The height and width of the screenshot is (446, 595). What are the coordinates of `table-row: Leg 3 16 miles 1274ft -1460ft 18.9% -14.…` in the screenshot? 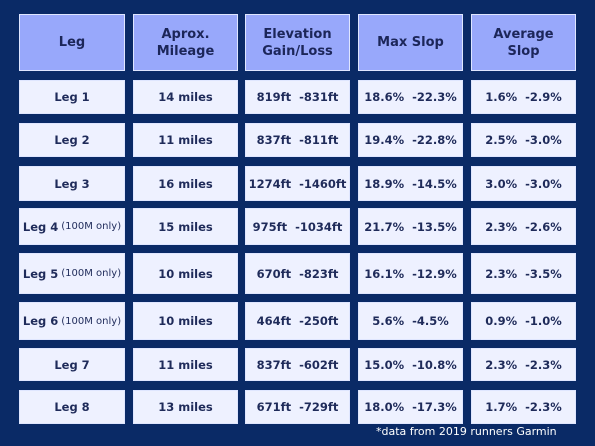 It's located at (297, 183).